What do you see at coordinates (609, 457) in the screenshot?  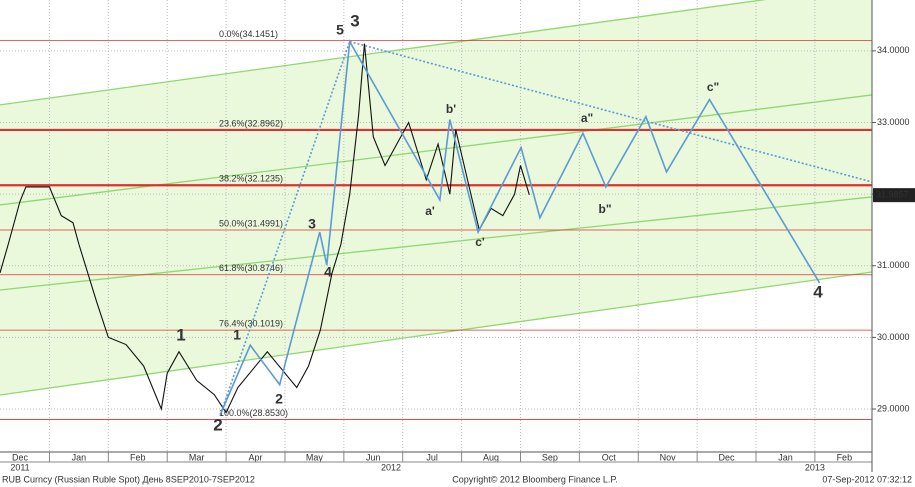 I see `x-tick-label: Oct` at bounding box center [609, 457].